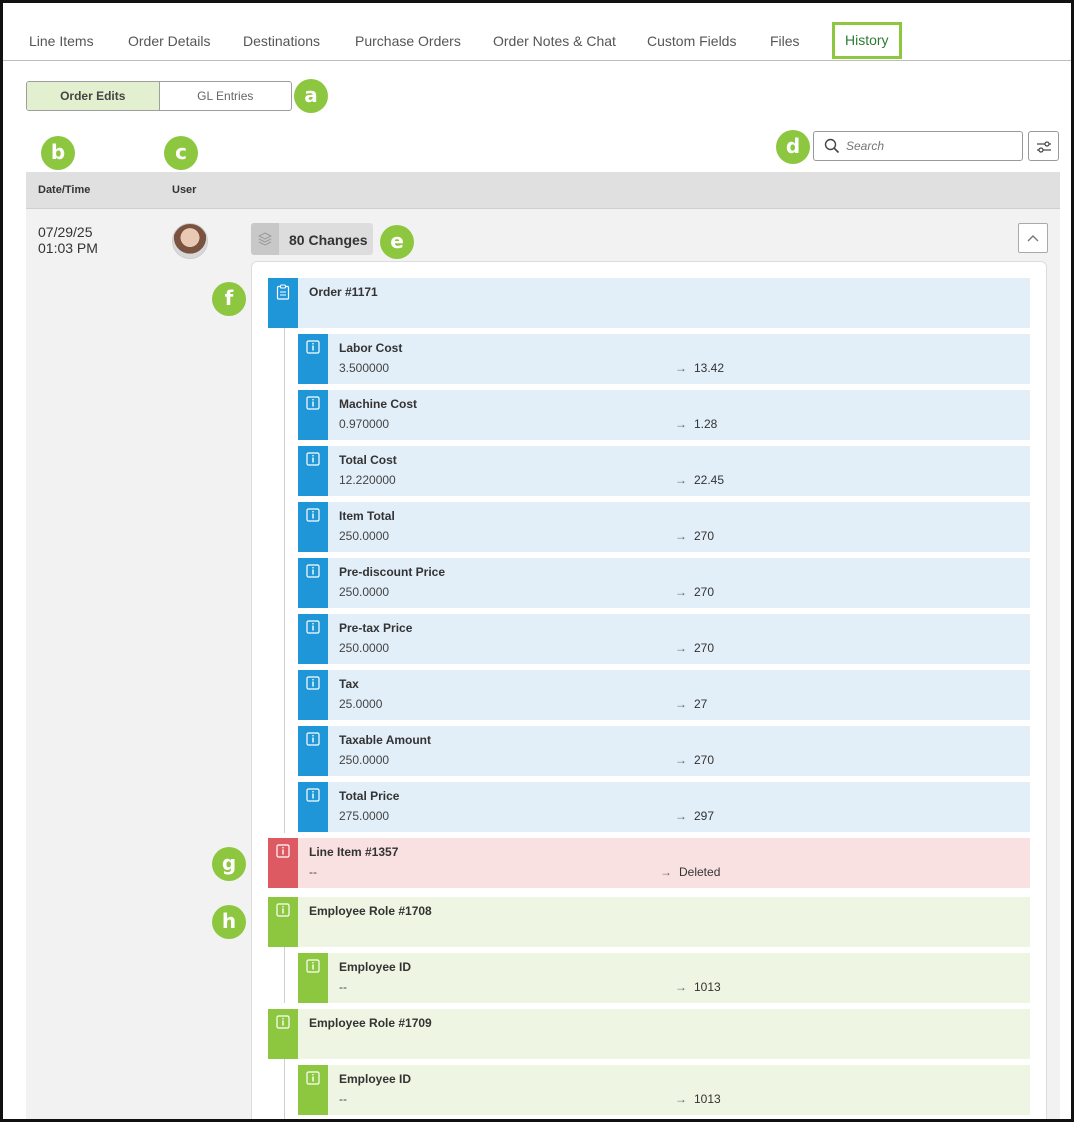 The width and height of the screenshot is (1074, 1122). I want to click on tab-history: History, so click(867, 40).